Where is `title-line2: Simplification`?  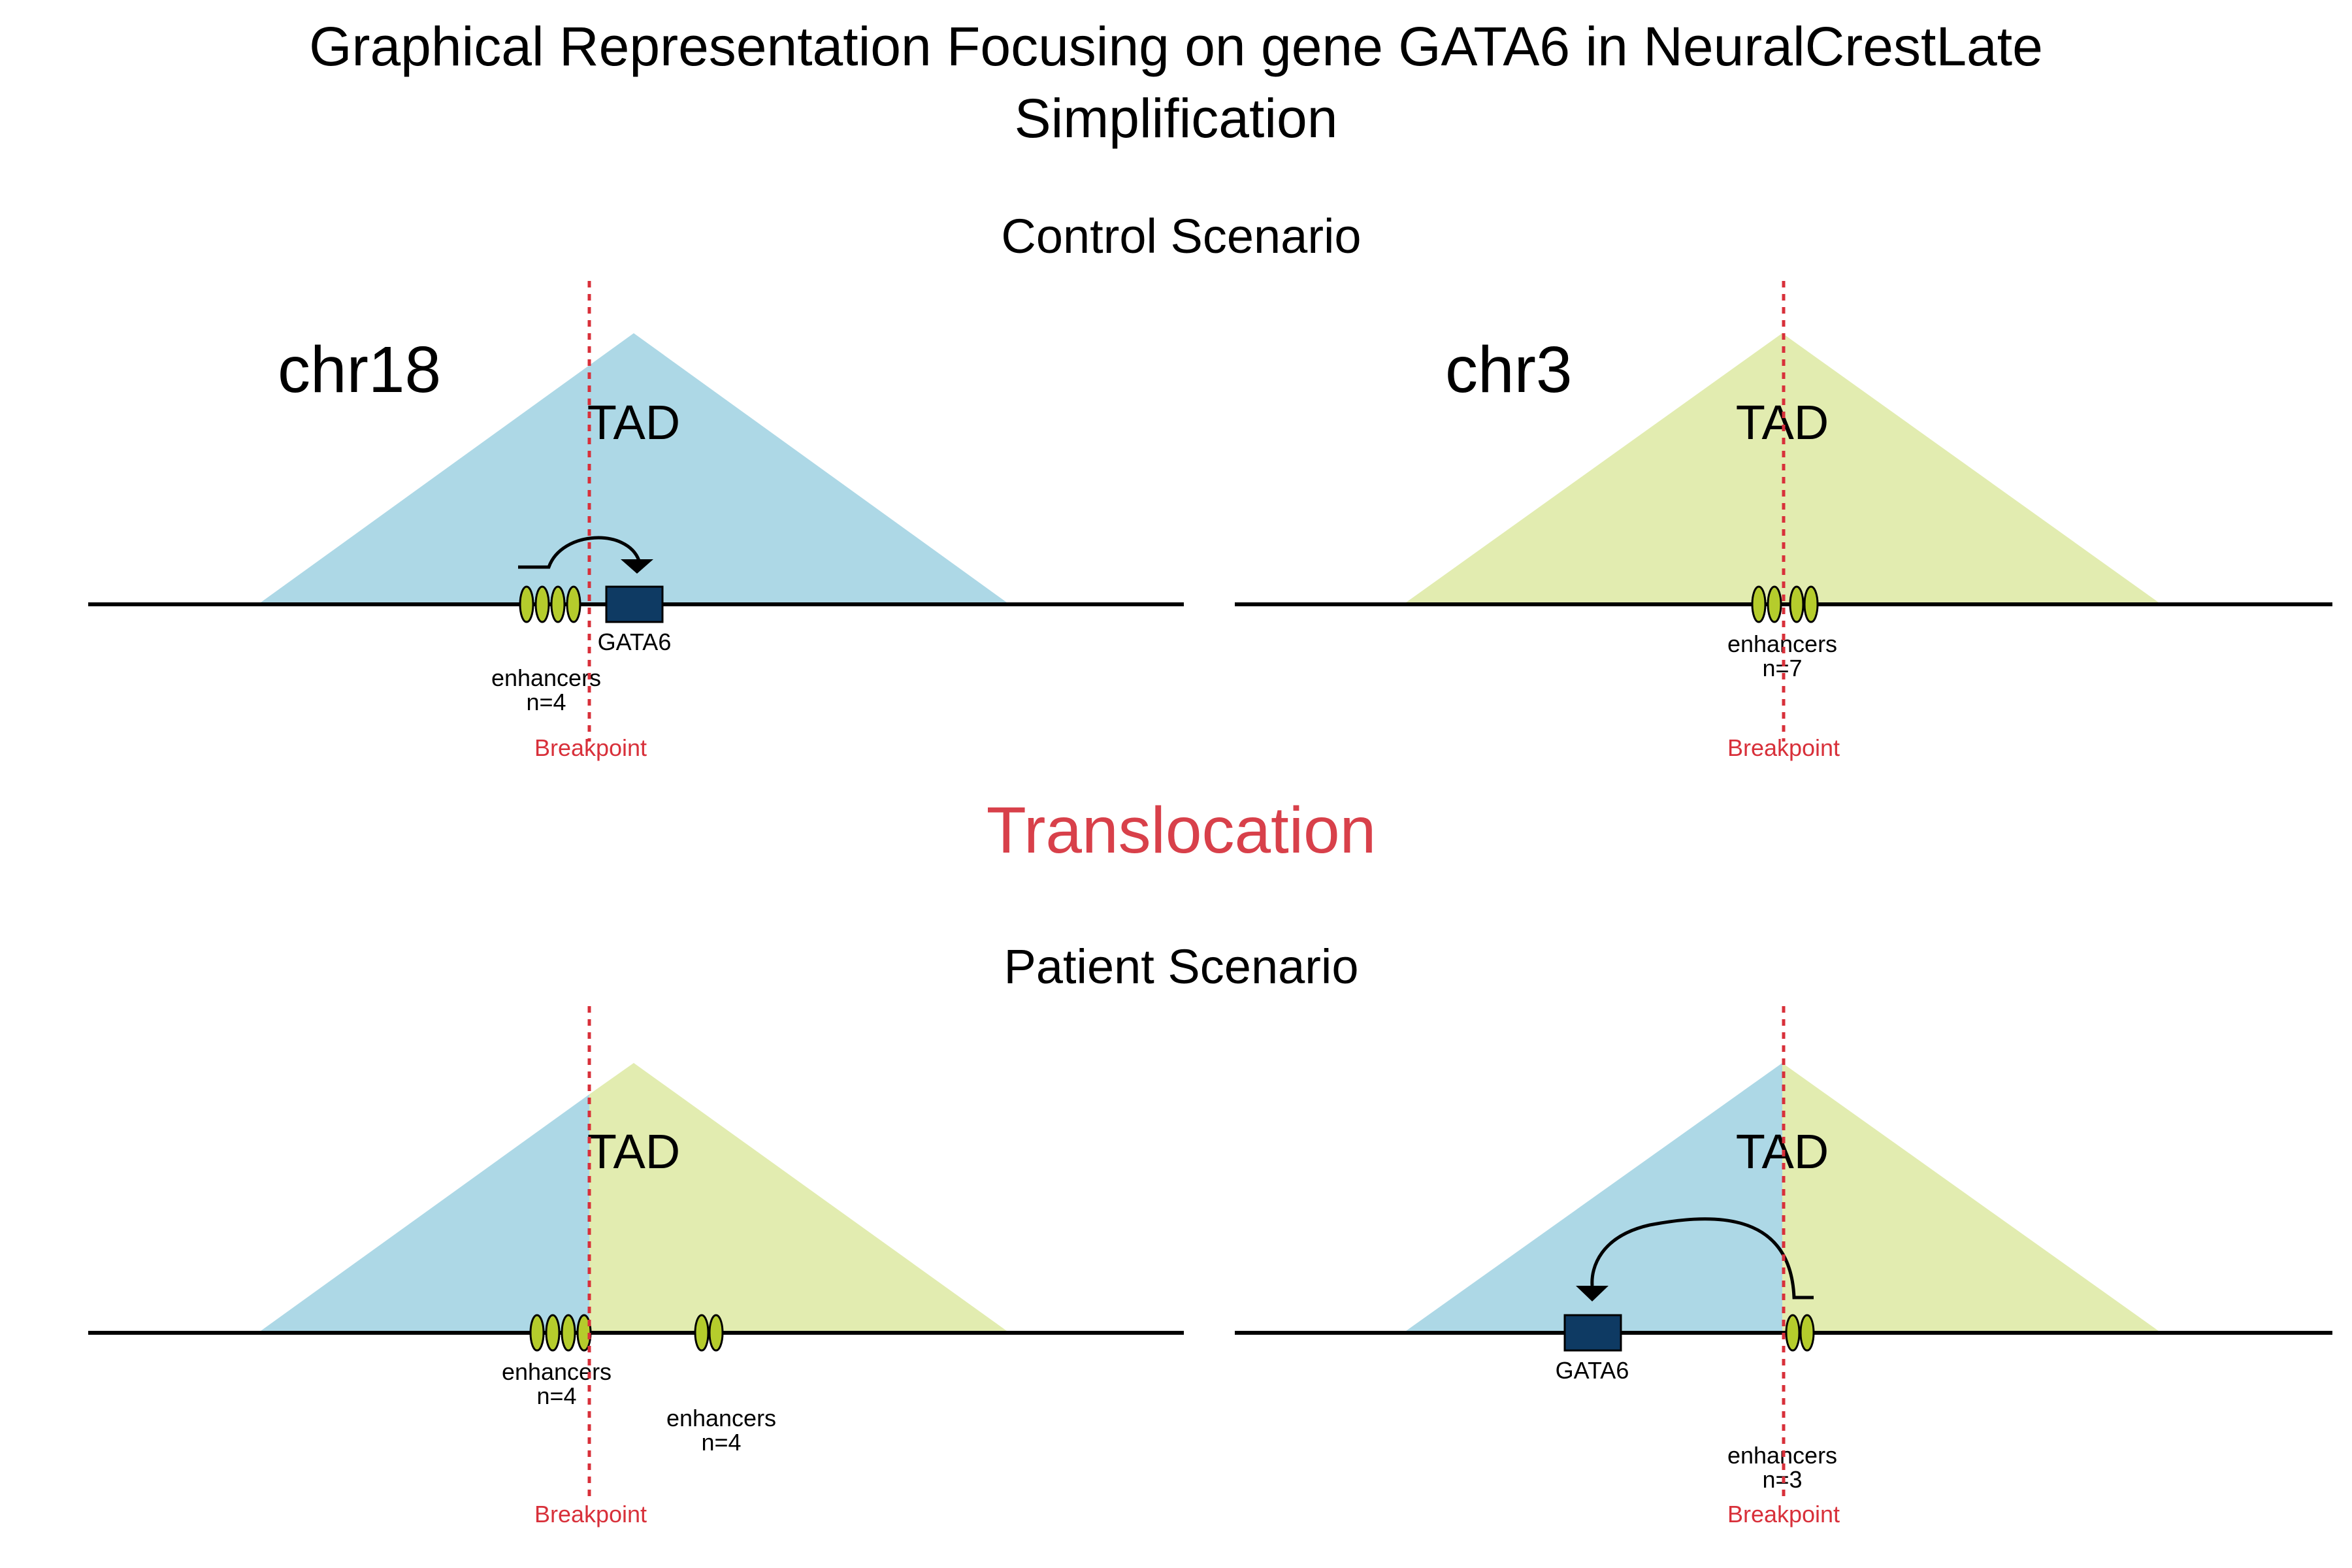 title-line2: Simplification is located at coordinates (1176, 118).